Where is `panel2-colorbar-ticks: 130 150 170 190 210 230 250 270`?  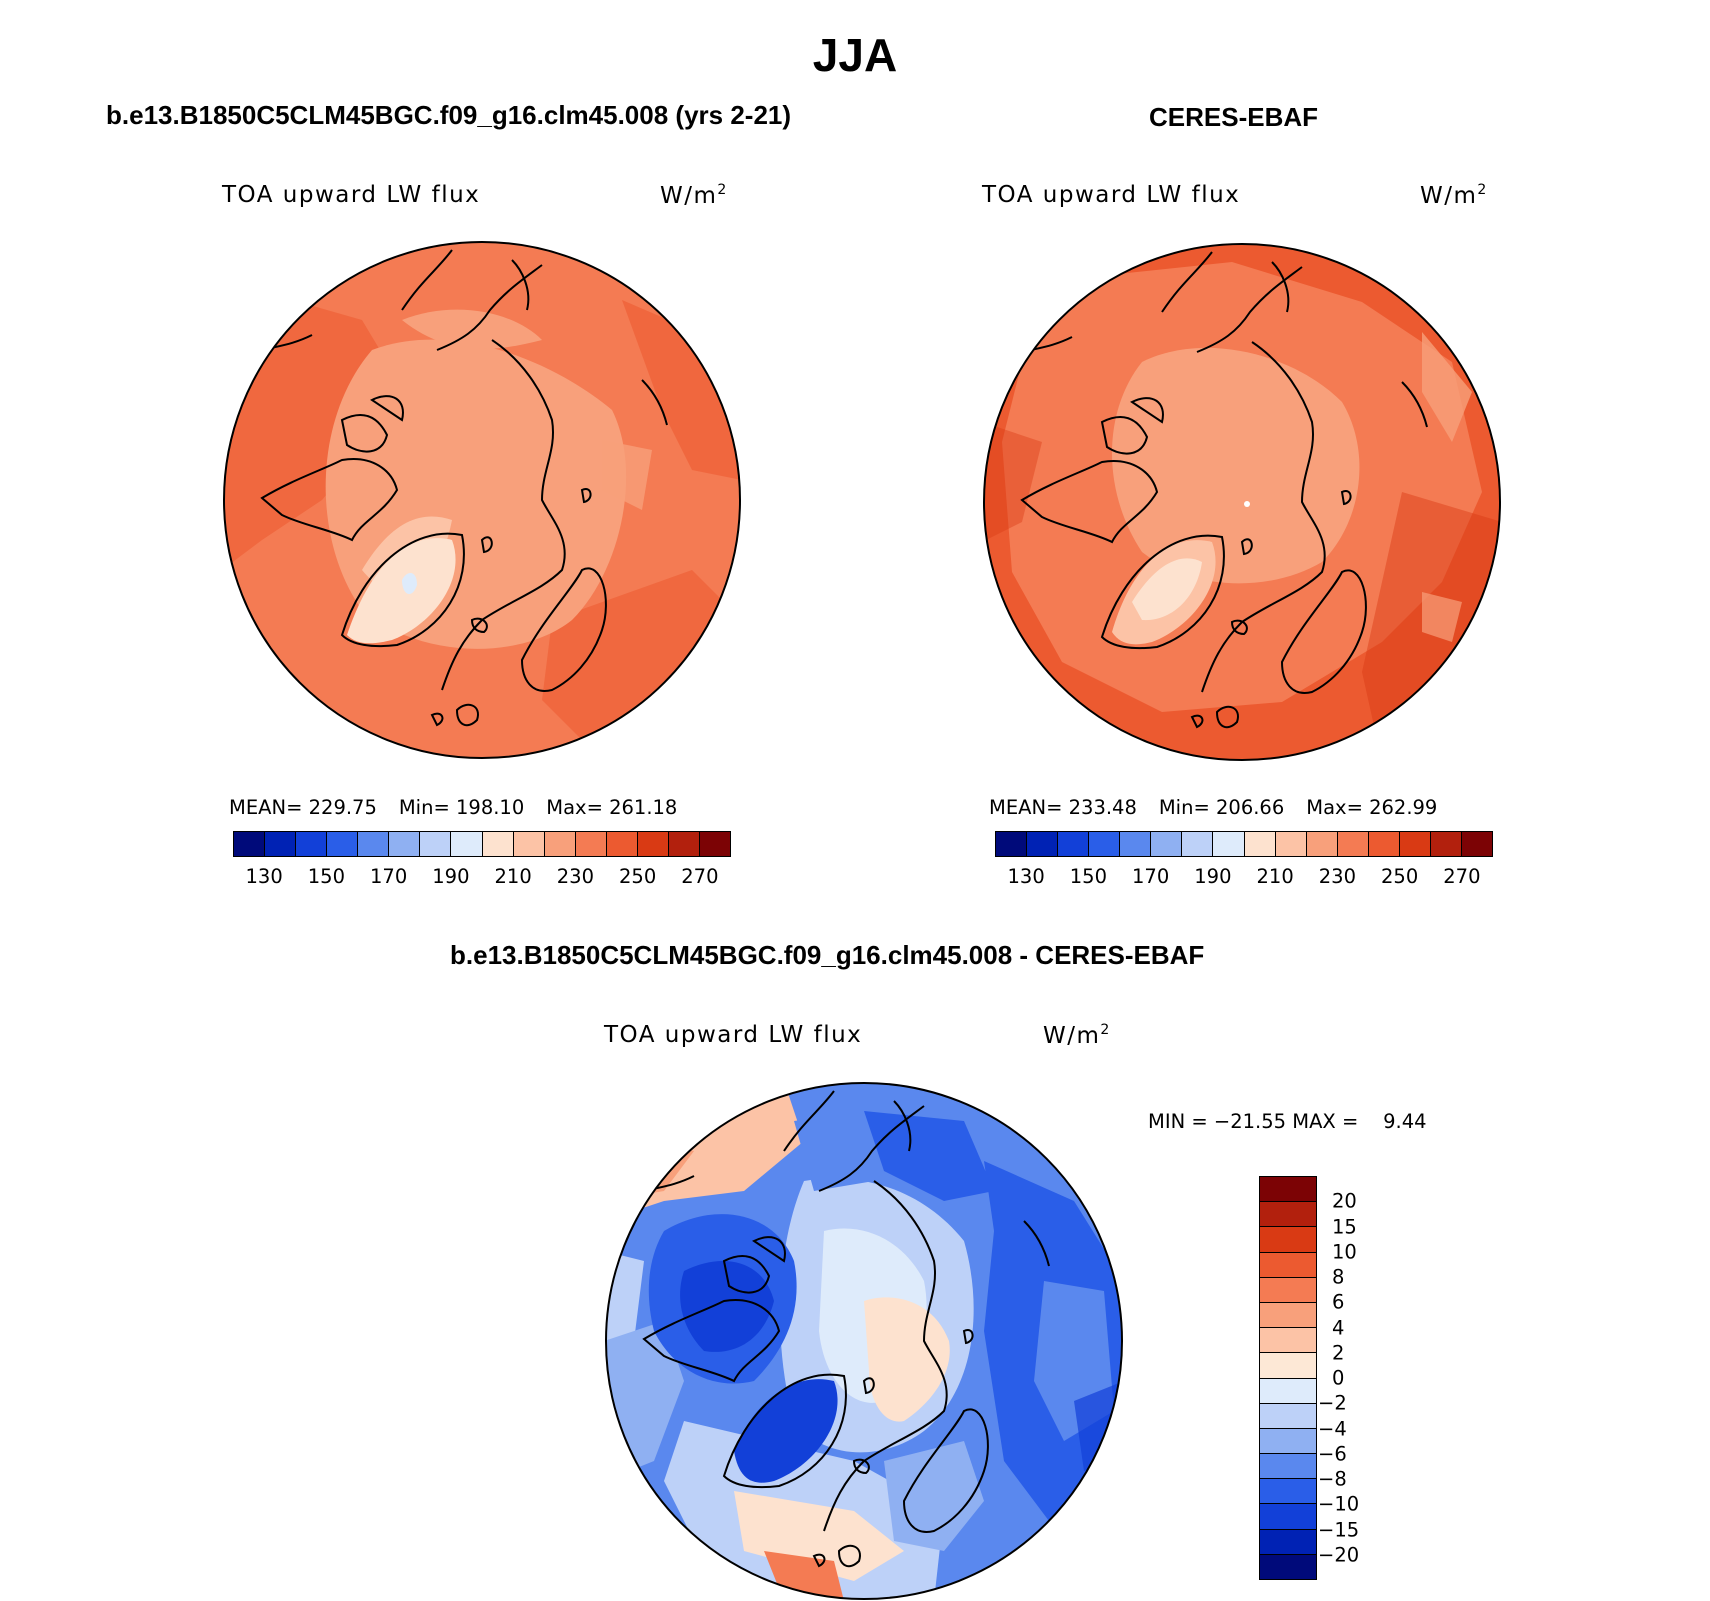
panel2-colorbar-ticks: 130 150 170 190 210 230 250 270 is located at coordinates (1243, 877).